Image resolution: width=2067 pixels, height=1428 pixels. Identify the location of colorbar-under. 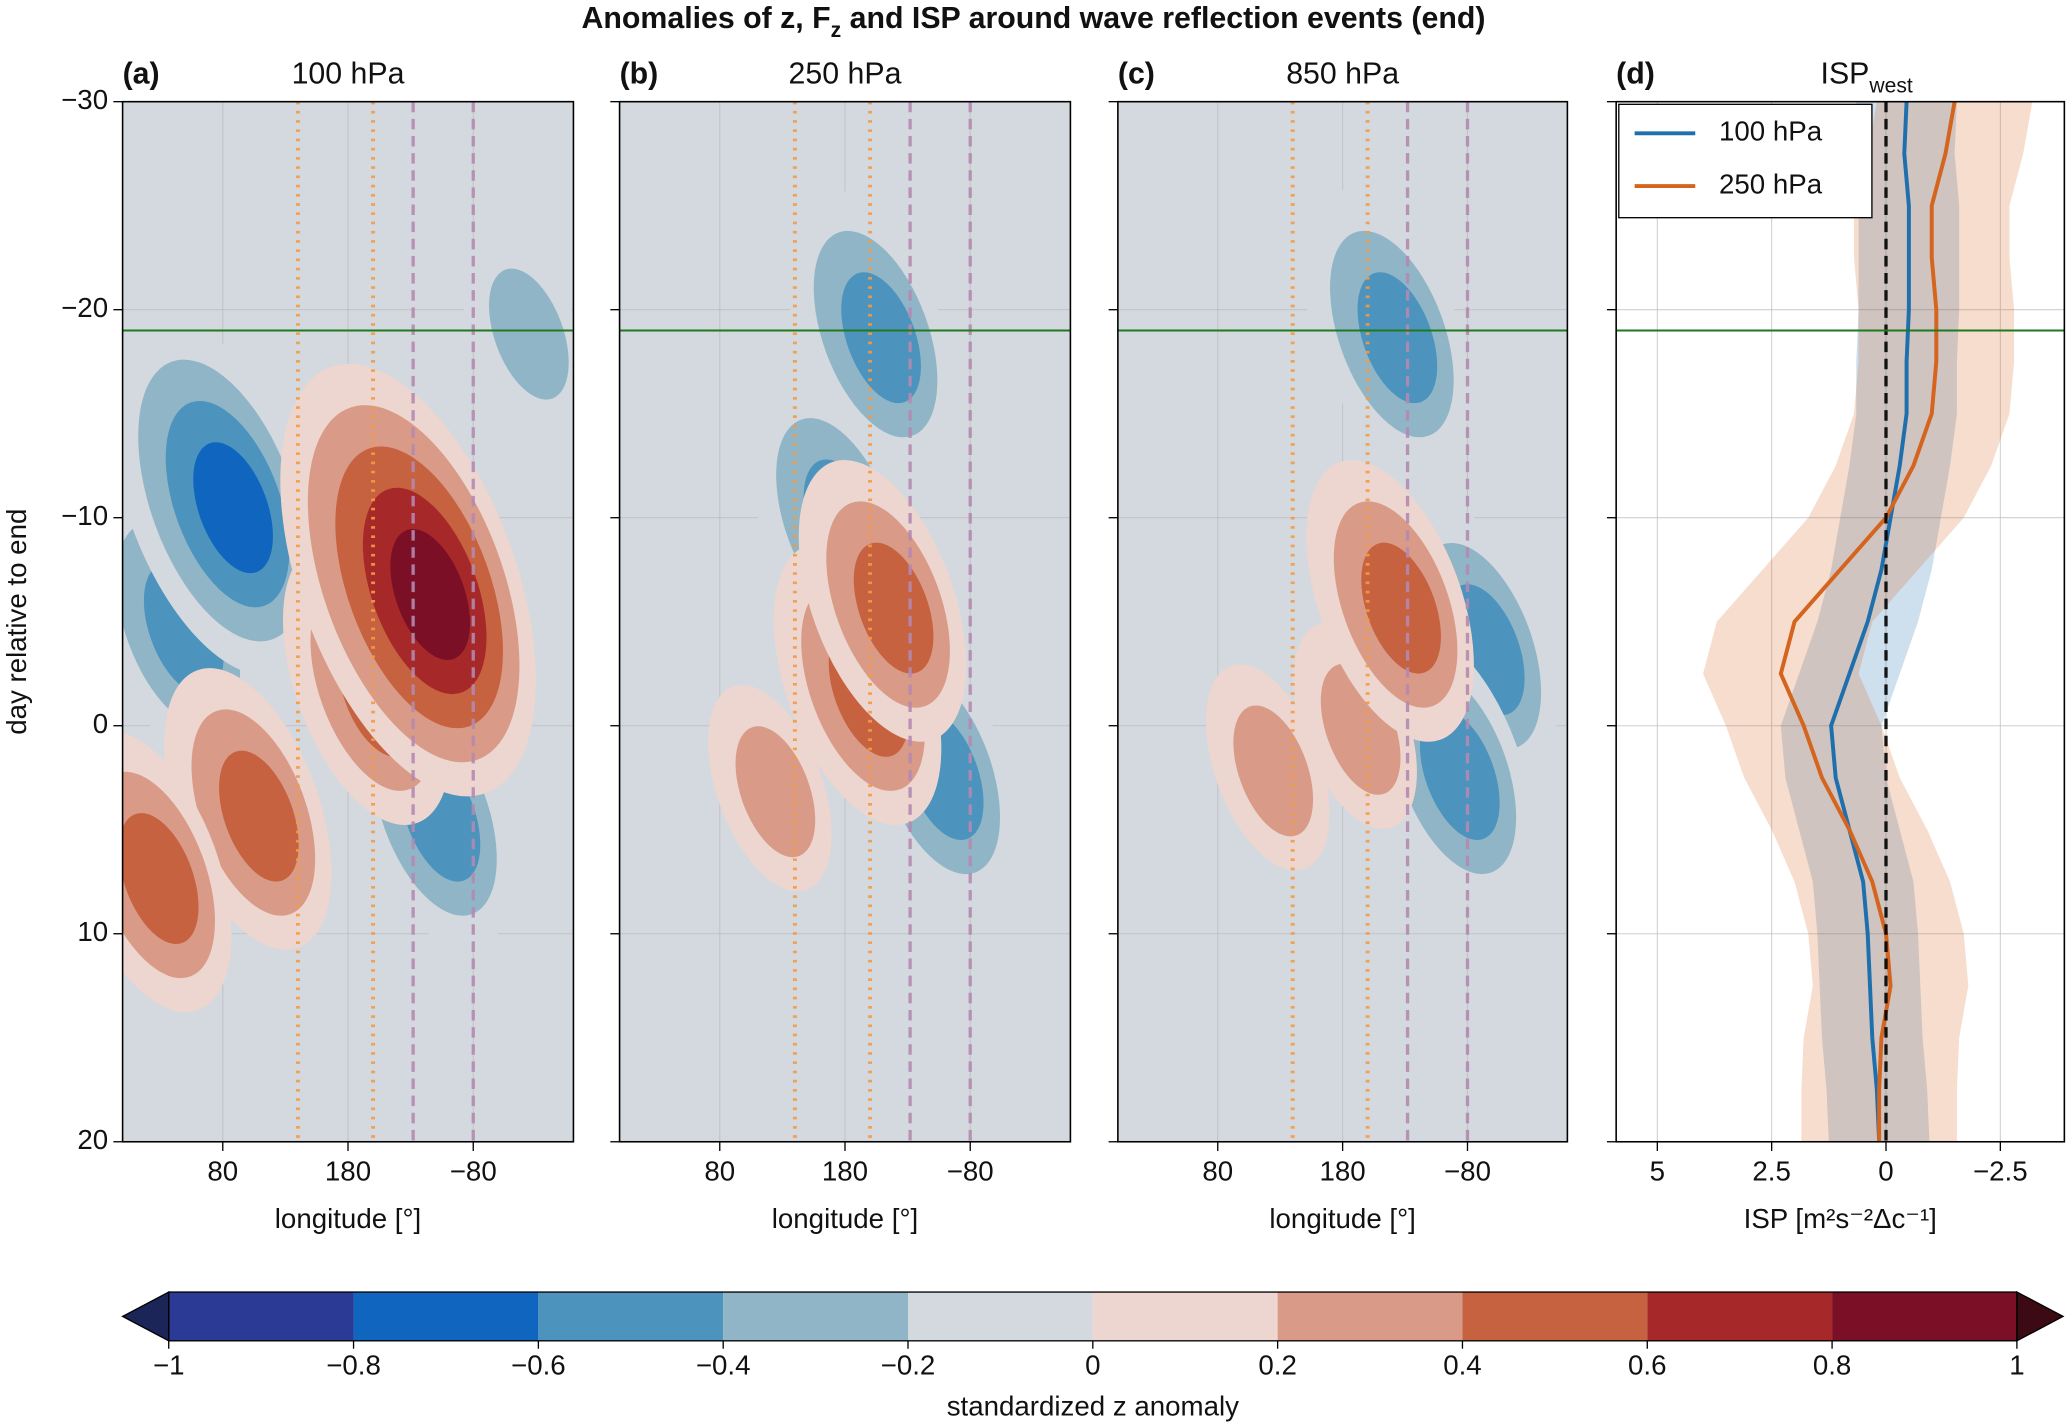
(145, 1316).